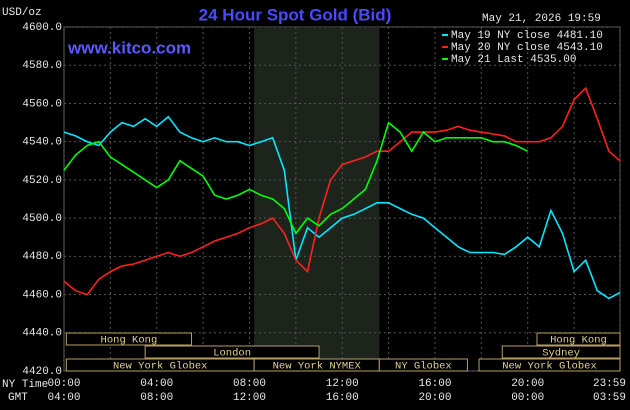 Image resolution: width=630 pixels, height=410 pixels. What do you see at coordinates (527, 398) in the screenshot?
I see `gmt-tick-label: 00:00` at bounding box center [527, 398].